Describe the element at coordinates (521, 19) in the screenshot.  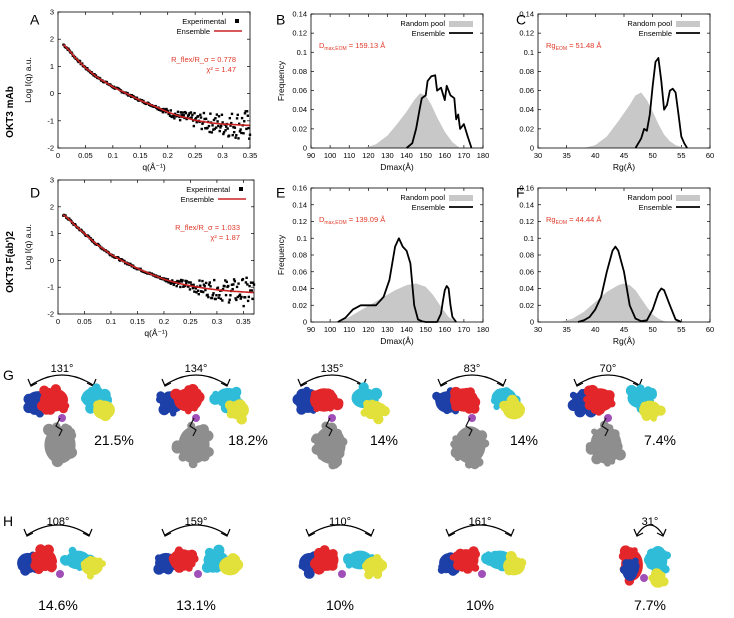
I see `panel-label-c: C` at that location.